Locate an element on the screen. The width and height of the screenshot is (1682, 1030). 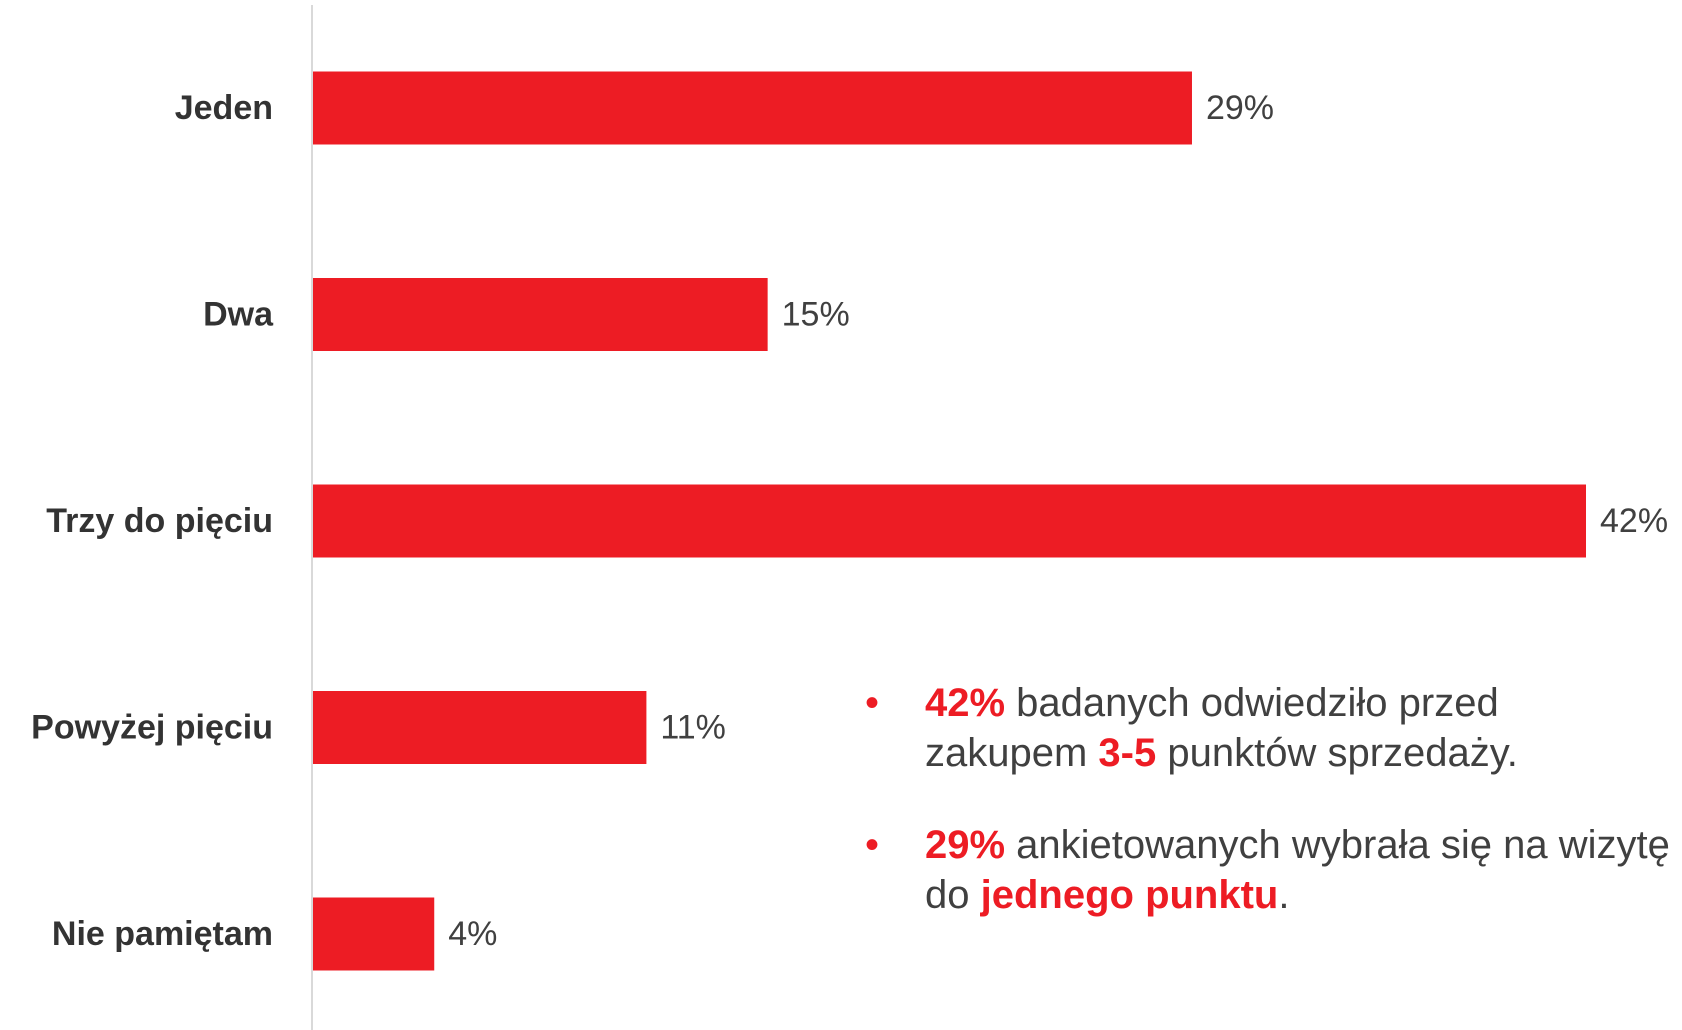
value-label: 15% is located at coordinates (816, 315).